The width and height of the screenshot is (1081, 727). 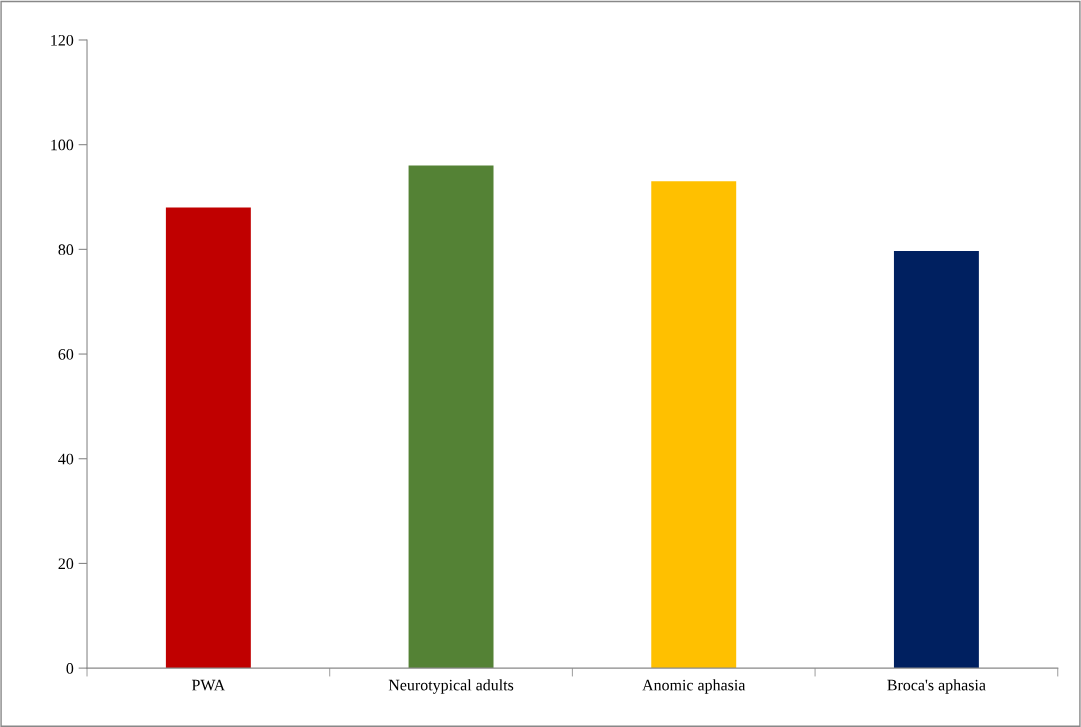 I want to click on x-tick-label: PWA, so click(x=208, y=685).